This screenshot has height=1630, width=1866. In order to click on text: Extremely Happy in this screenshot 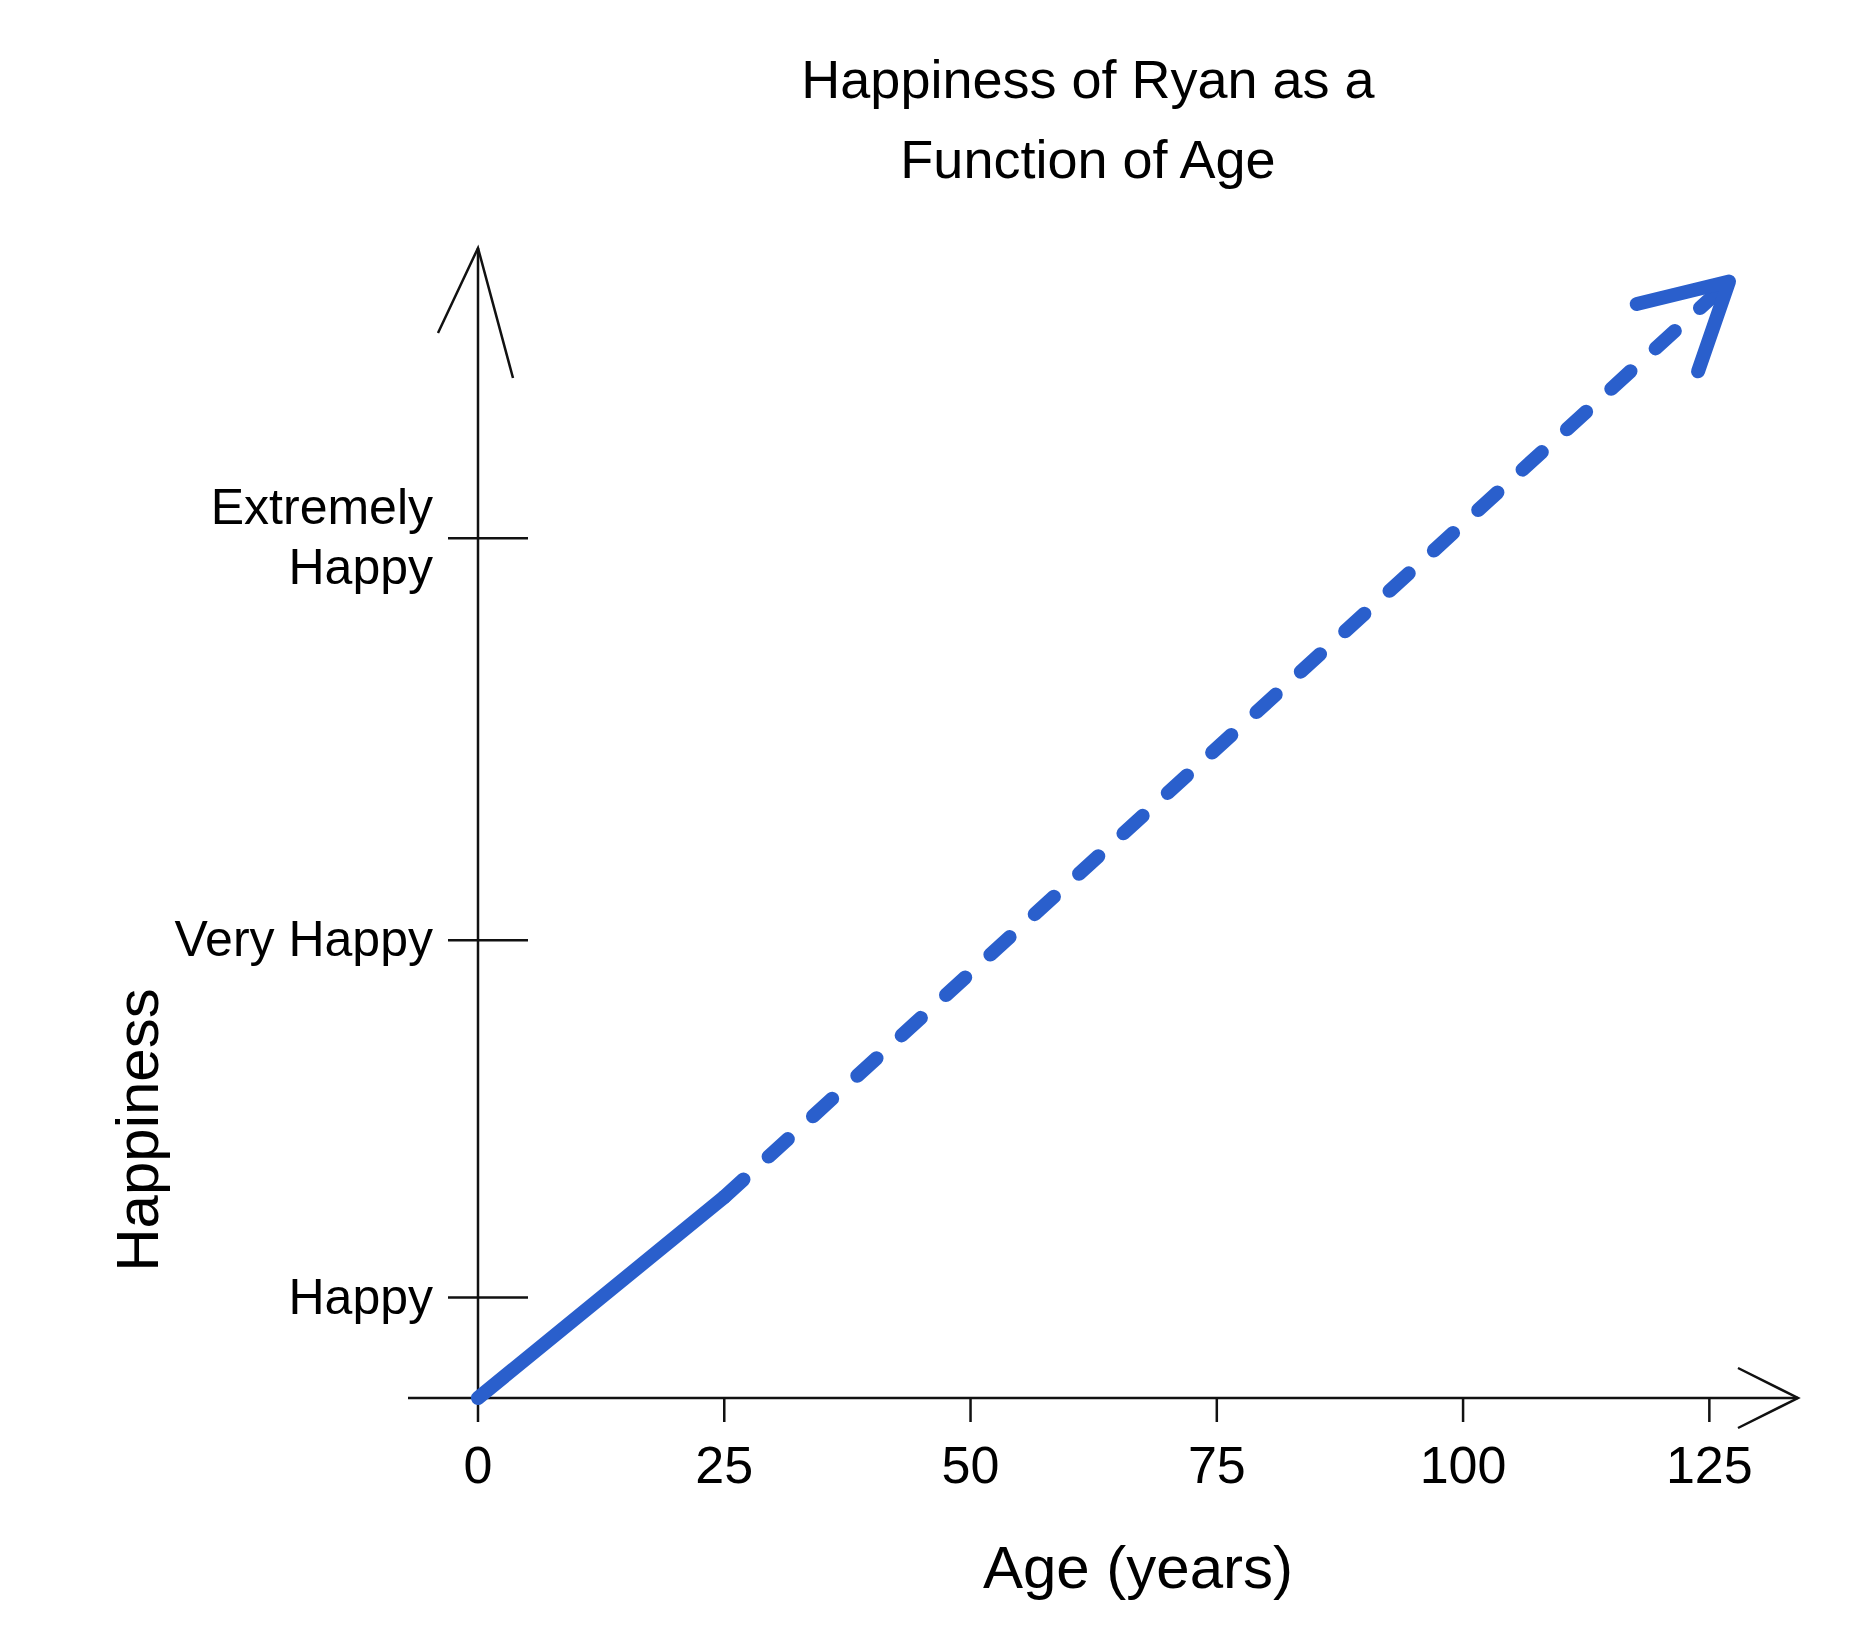, I will do `click(321, 537)`.